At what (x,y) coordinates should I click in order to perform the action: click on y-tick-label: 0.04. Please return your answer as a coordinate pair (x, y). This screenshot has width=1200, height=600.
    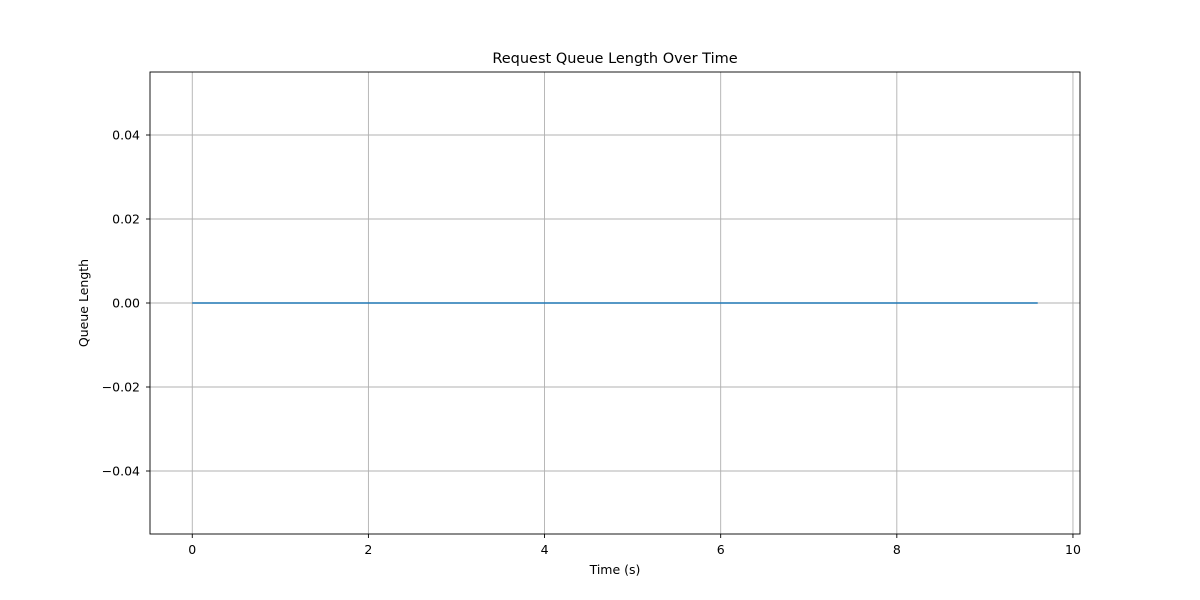
    Looking at the image, I should click on (126, 135).